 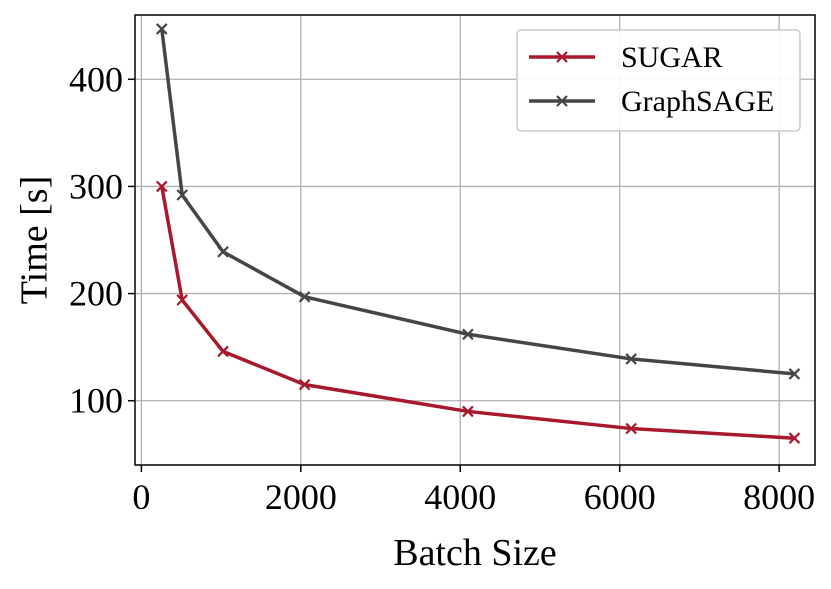 I want to click on legend-label: SUGAR, so click(x=672, y=57).